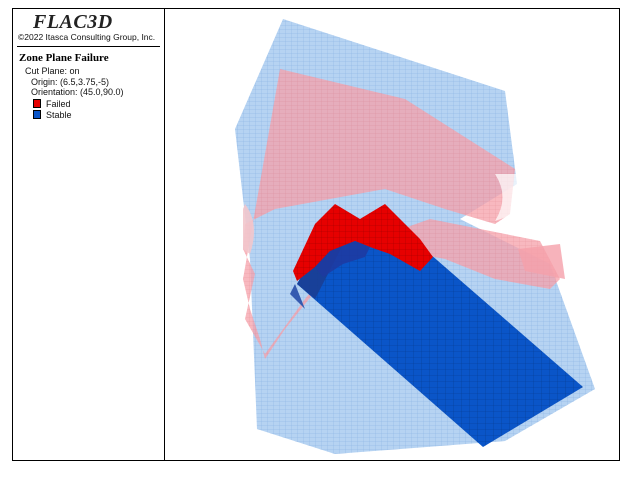 This screenshot has width=642, height=478. What do you see at coordinates (64, 58) in the screenshot?
I see `plot-title: Zone Plane Failure` at bounding box center [64, 58].